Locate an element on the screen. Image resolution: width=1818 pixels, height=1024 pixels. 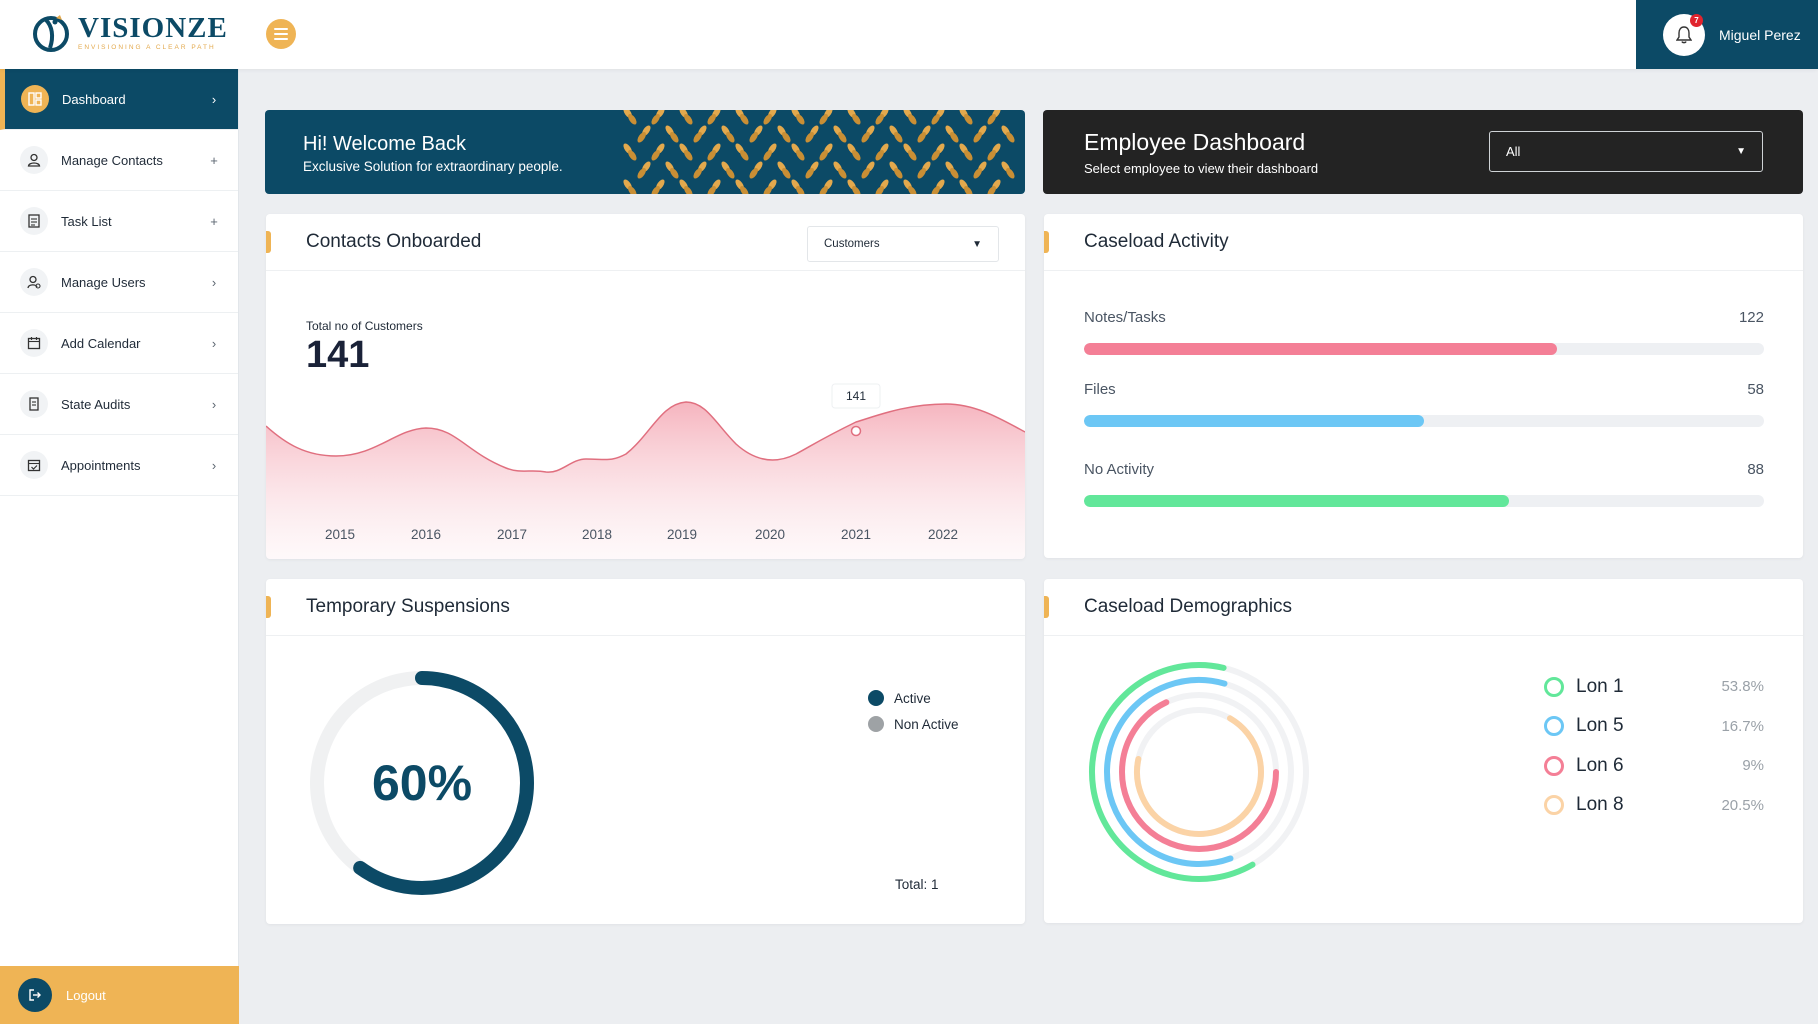
sidebar-item-label: Dashboard is located at coordinates (94, 99).